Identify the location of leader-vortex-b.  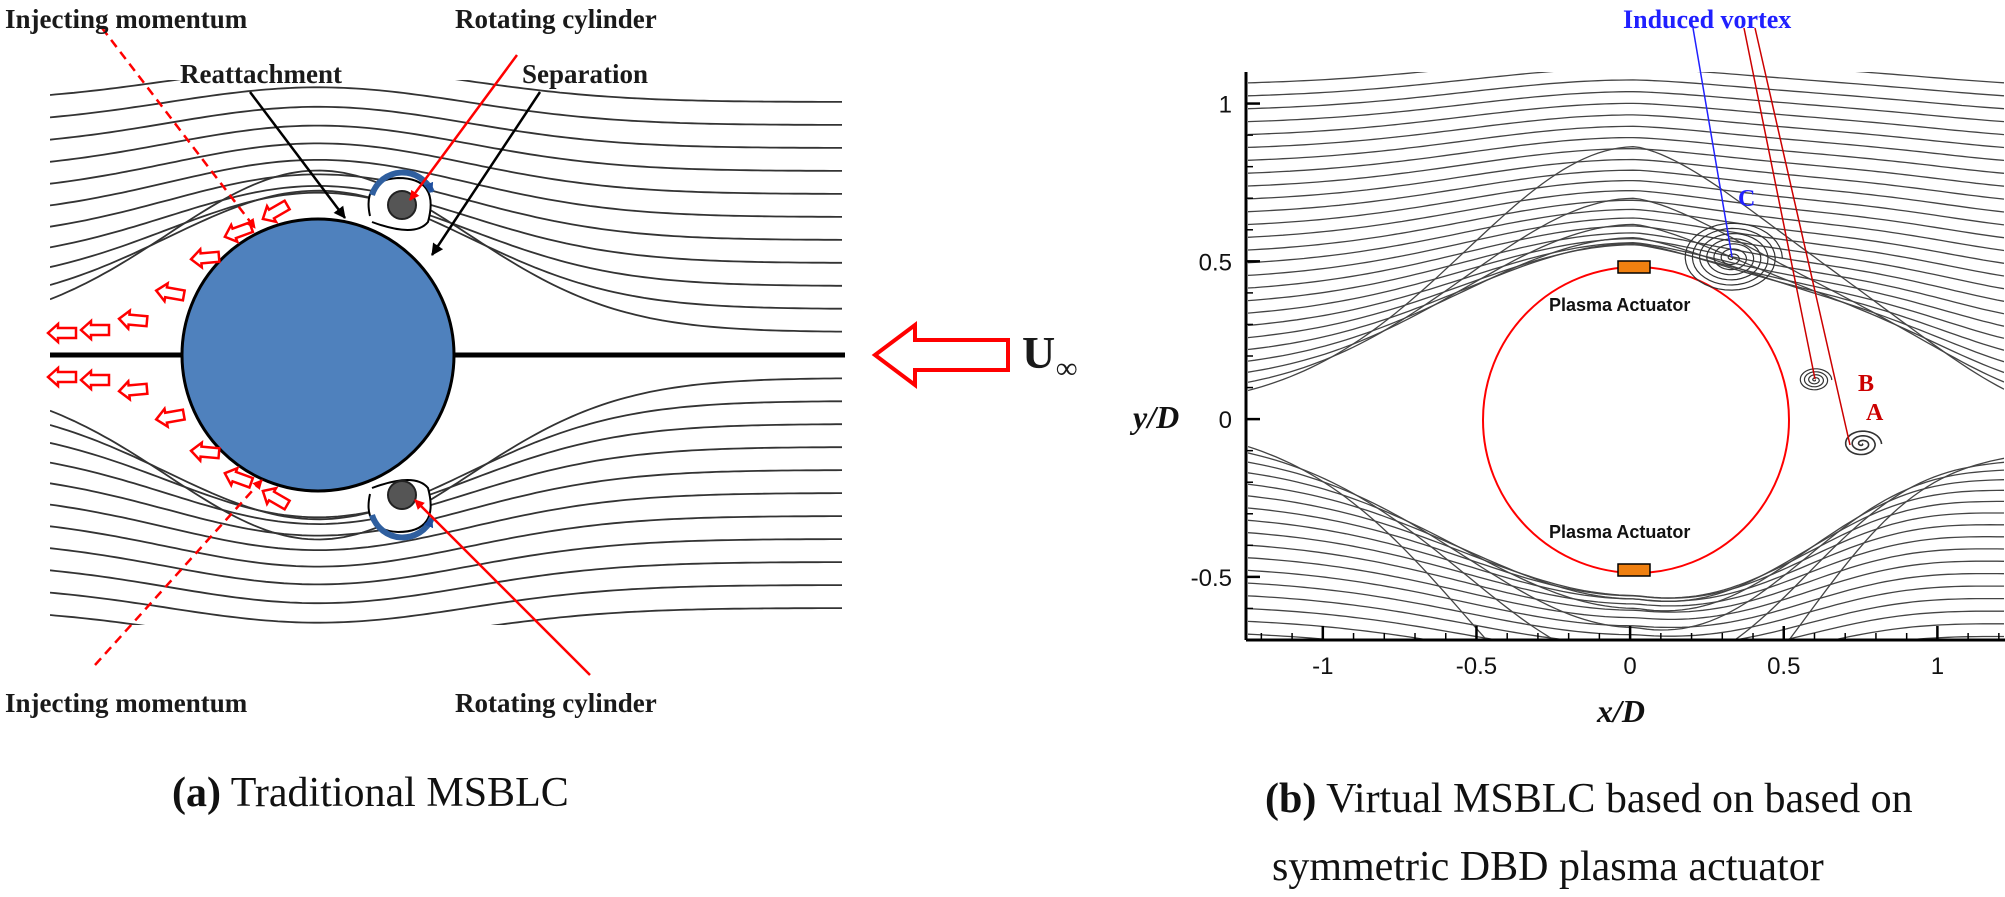
(1779, 203).